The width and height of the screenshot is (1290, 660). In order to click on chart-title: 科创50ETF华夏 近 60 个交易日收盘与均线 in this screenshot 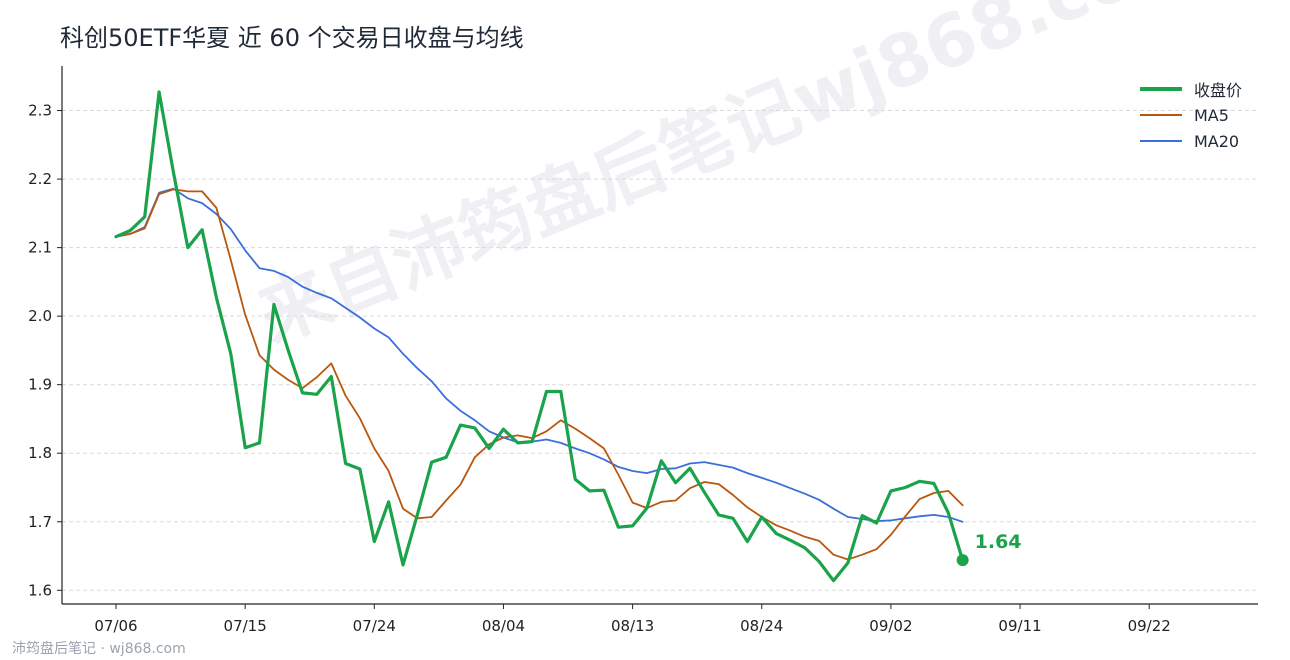, I will do `click(292, 38)`.